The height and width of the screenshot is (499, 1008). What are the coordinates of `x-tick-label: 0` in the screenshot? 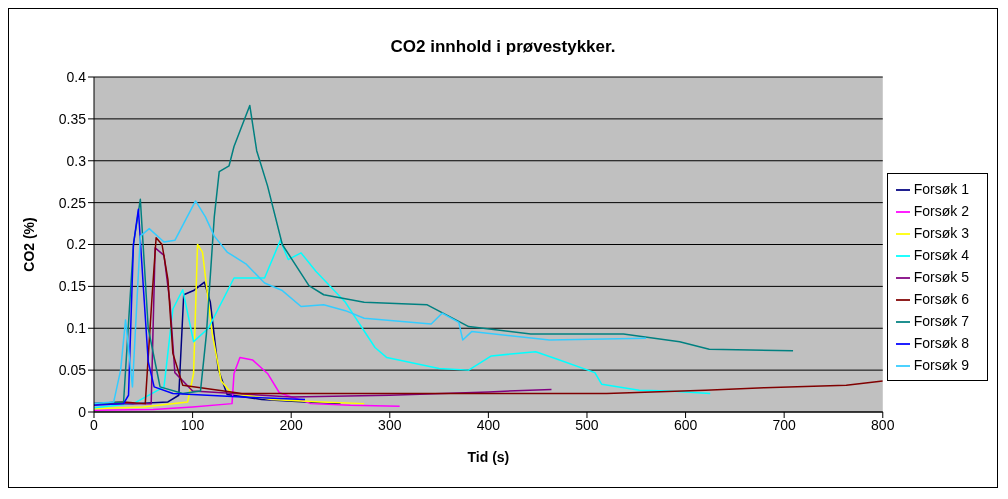 It's located at (94, 424).